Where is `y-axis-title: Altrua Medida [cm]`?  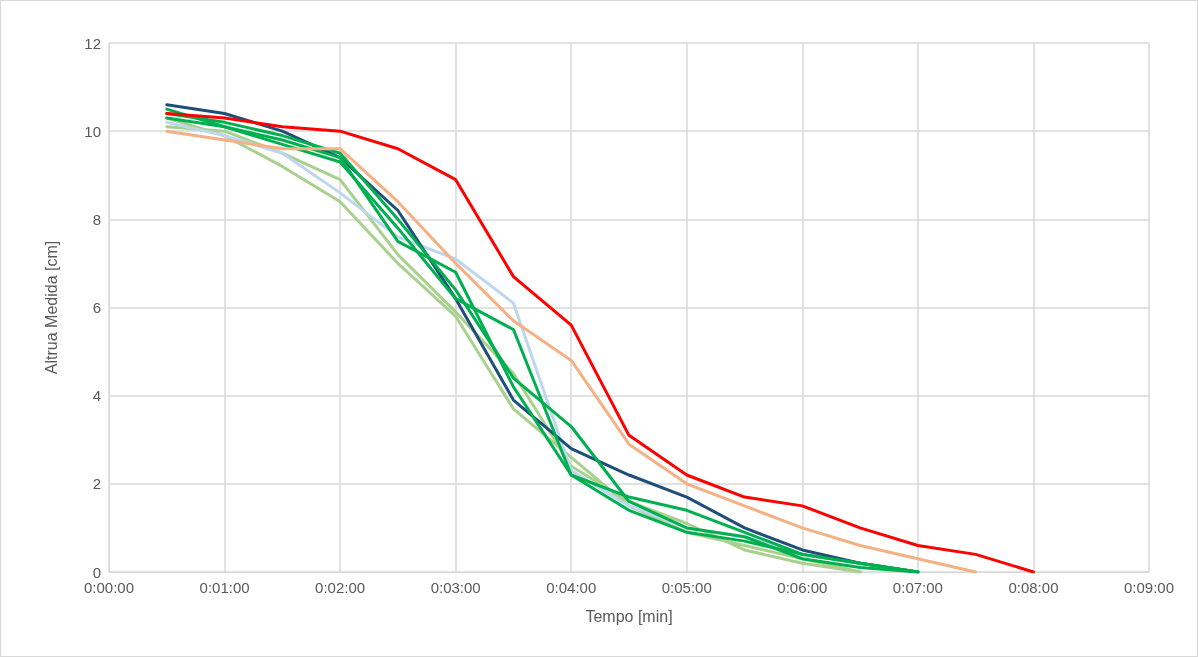 y-axis-title: Altrua Medida [cm] is located at coordinates (51, 307).